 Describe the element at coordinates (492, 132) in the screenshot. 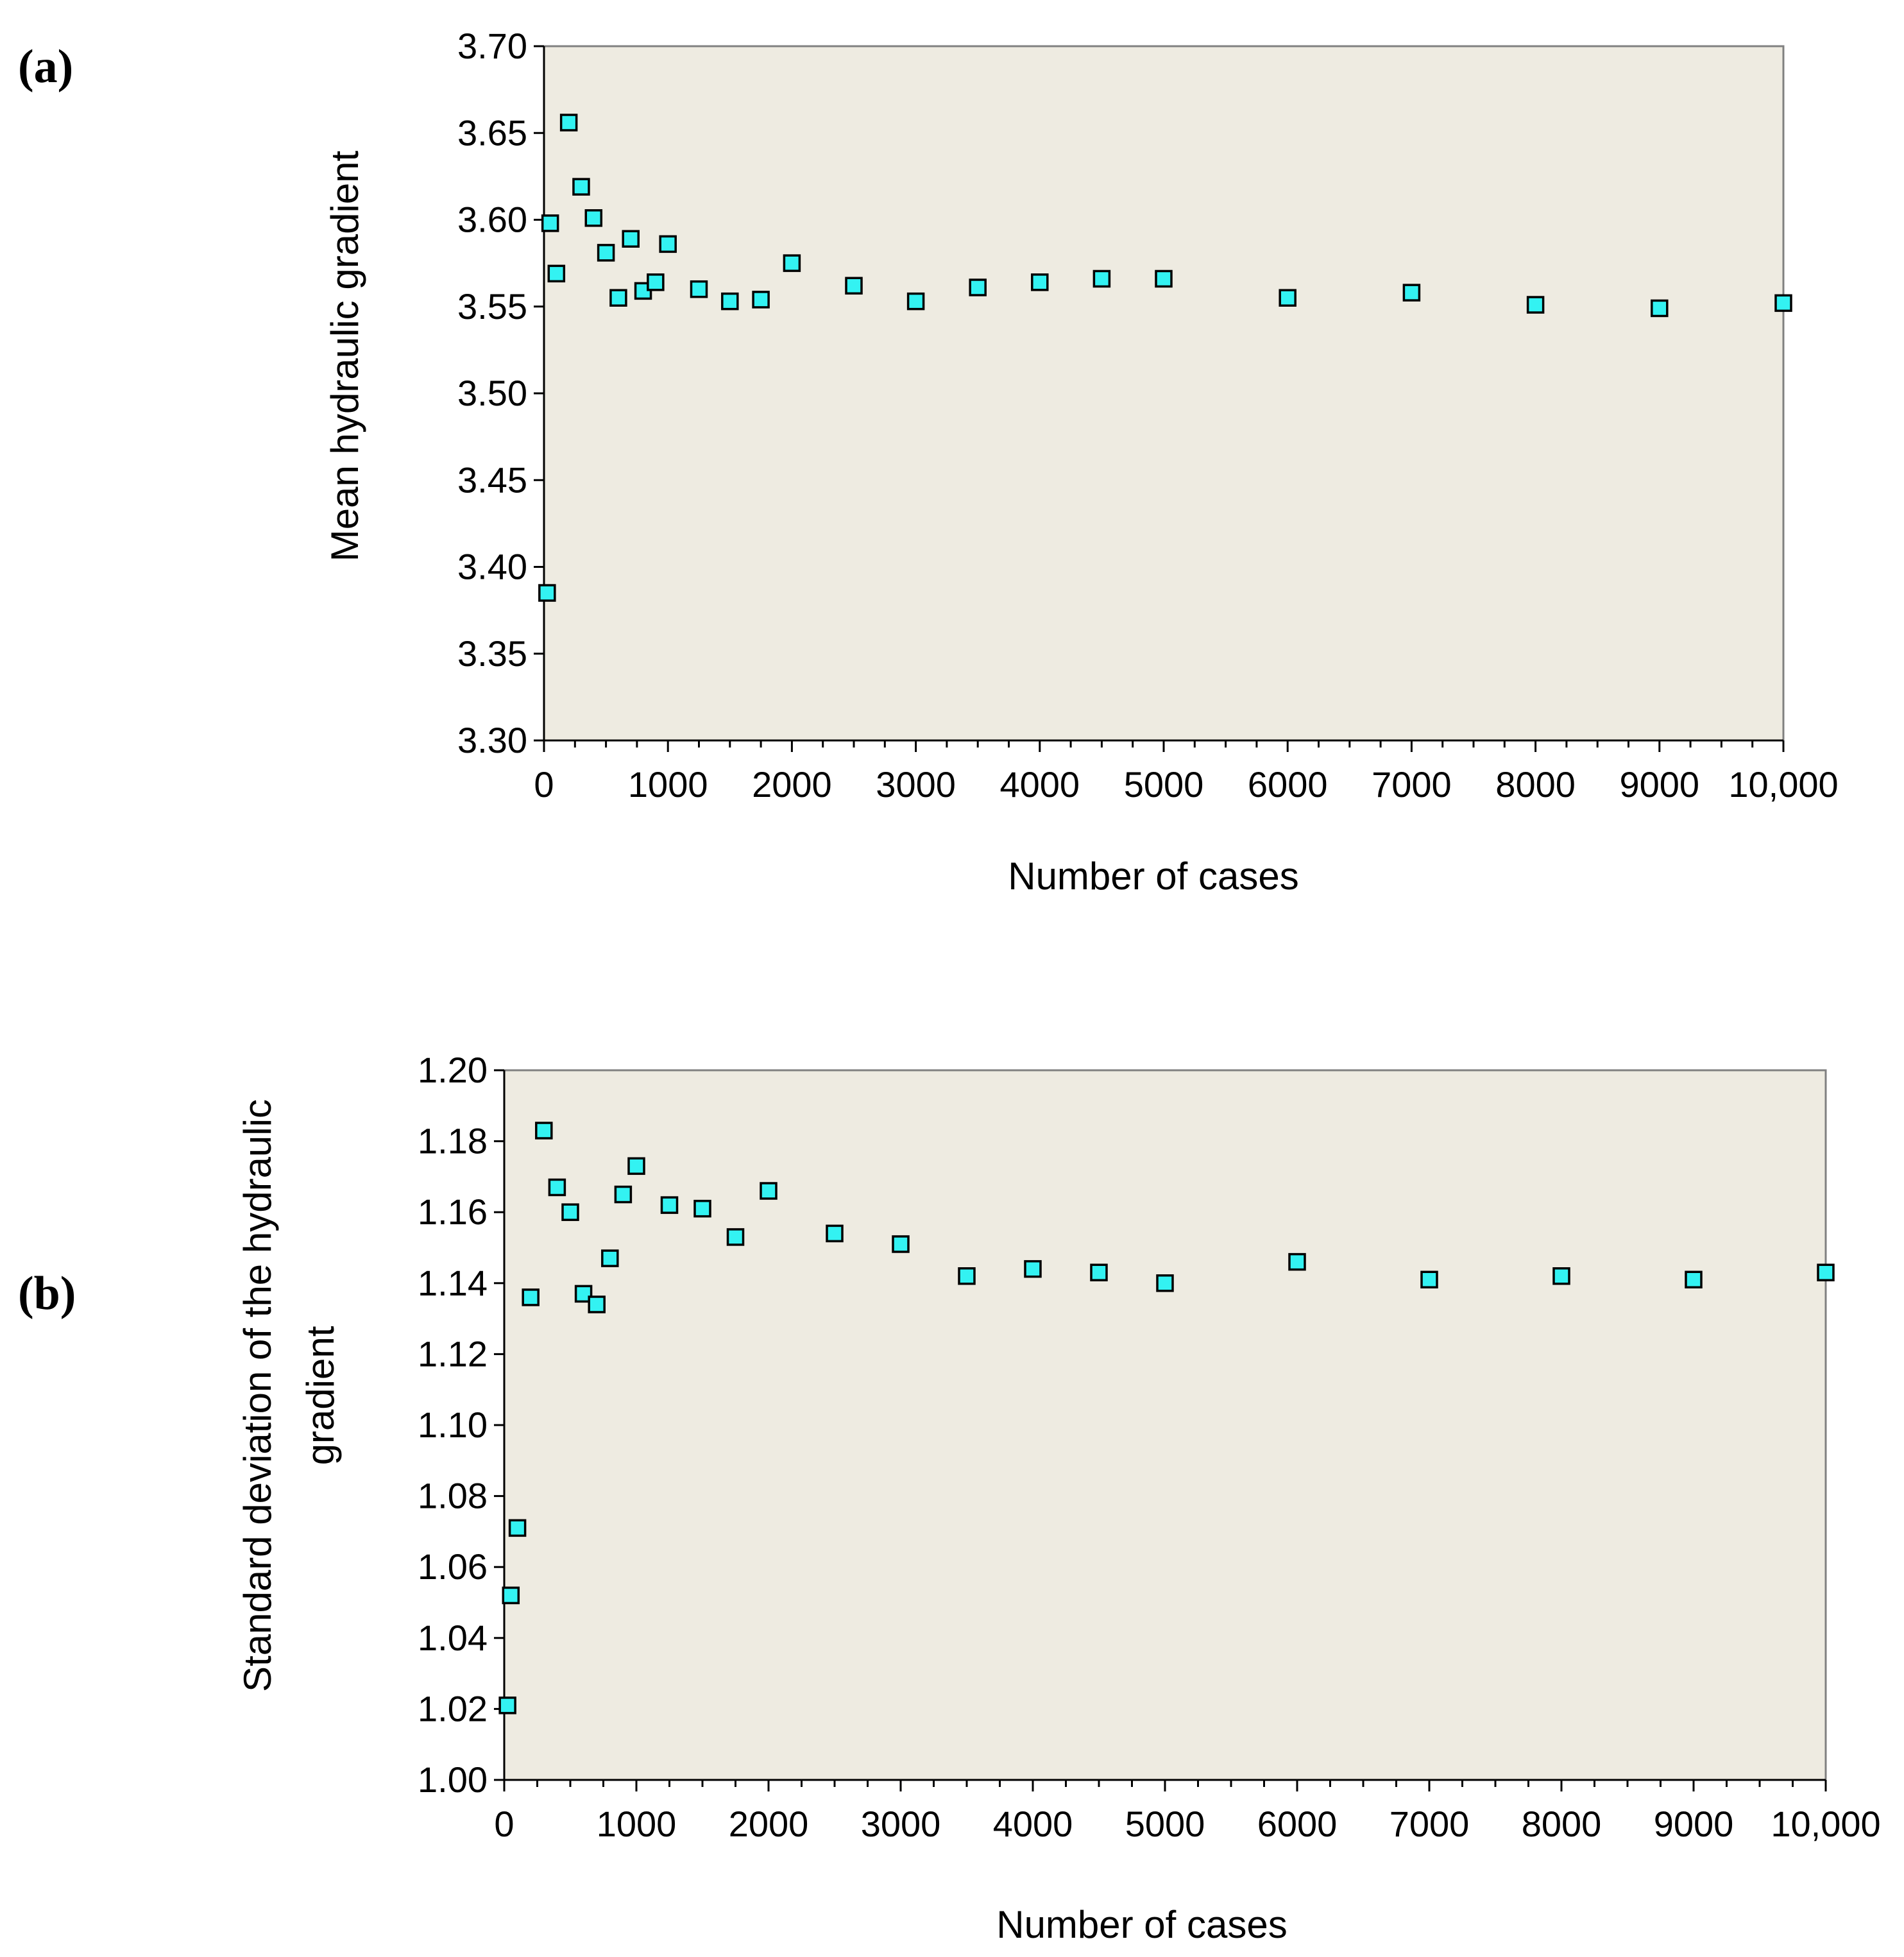

I see `y-tick-label: 3.65` at that location.